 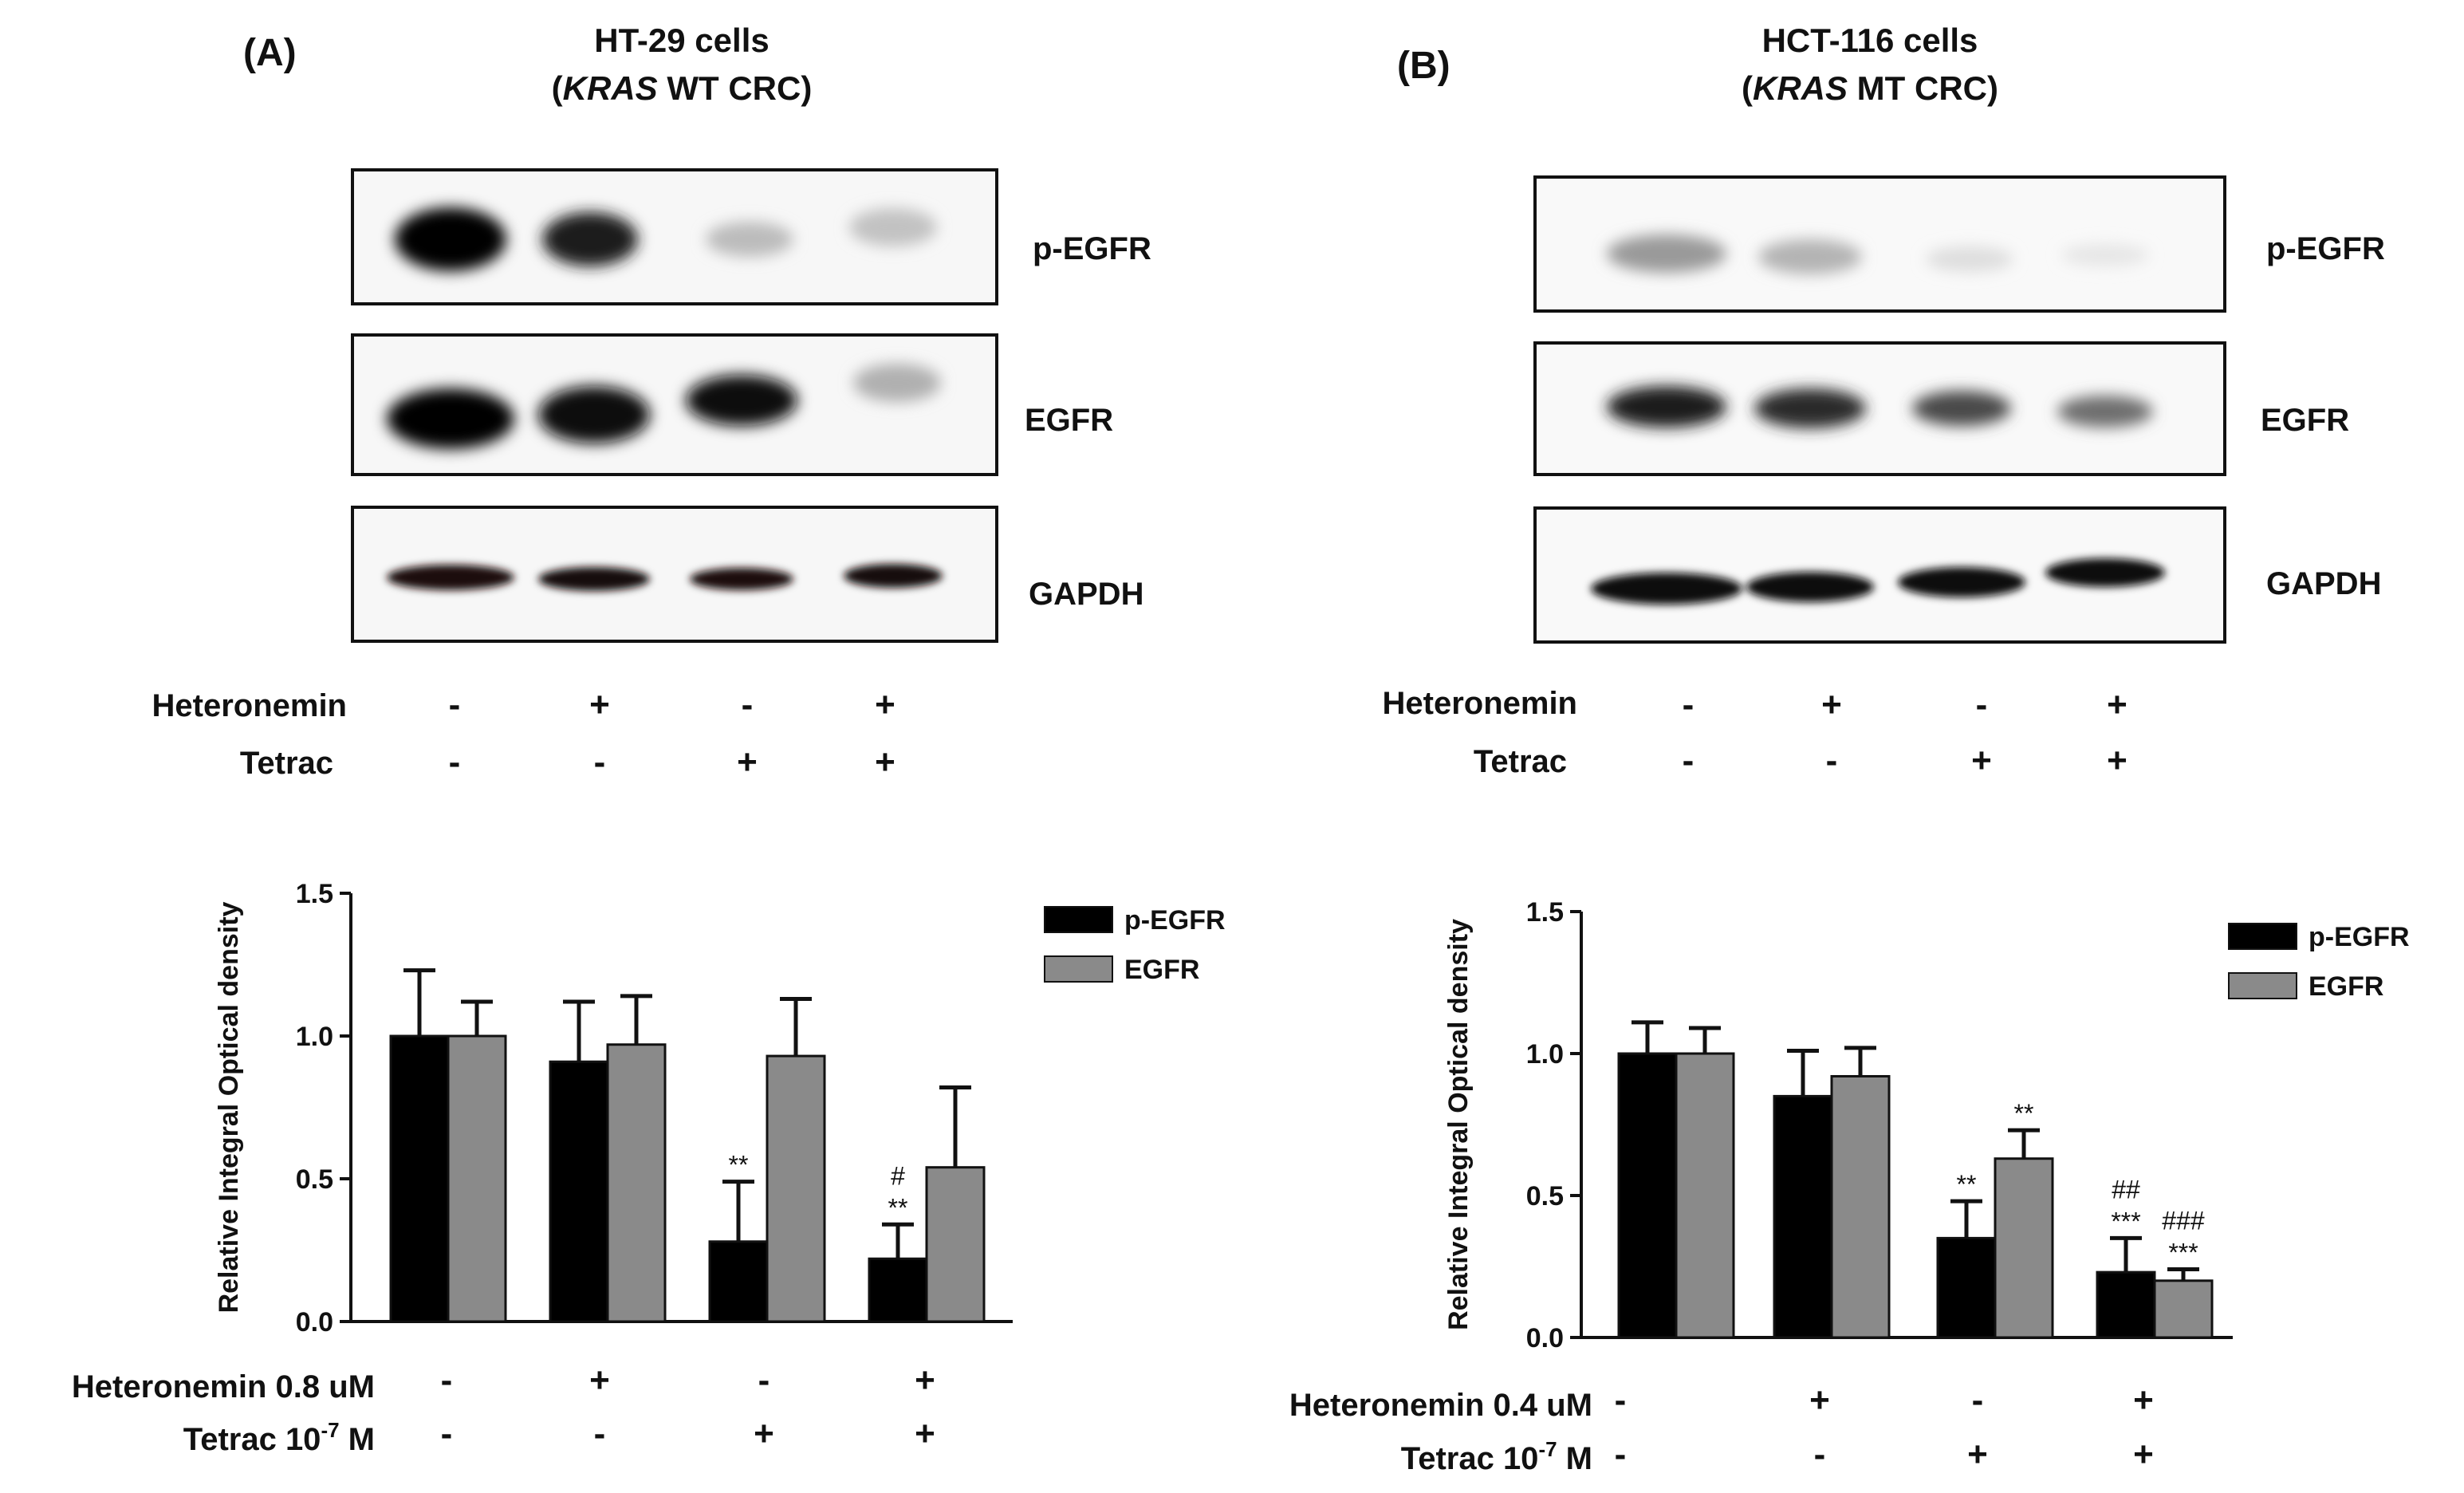 I want to click on panel-a-row1-sign-3: +, so click(x=885, y=704).